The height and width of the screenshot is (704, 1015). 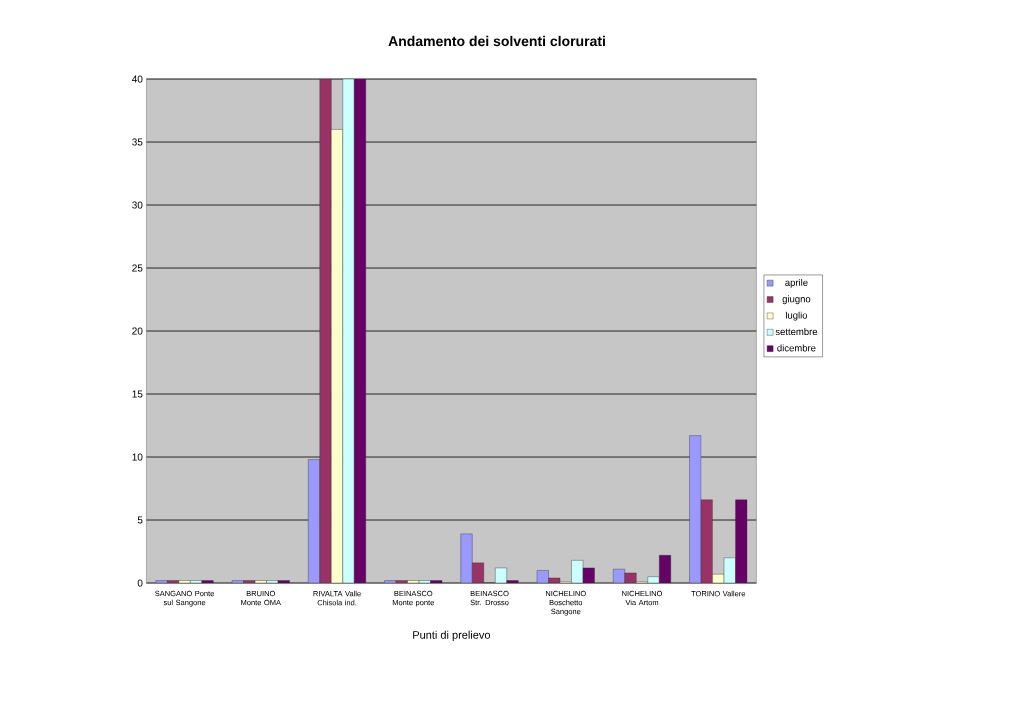 What do you see at coordinates (796, 283) in the screenshot?
I see `legend-label: aprile` at bounding box center [796, 283].